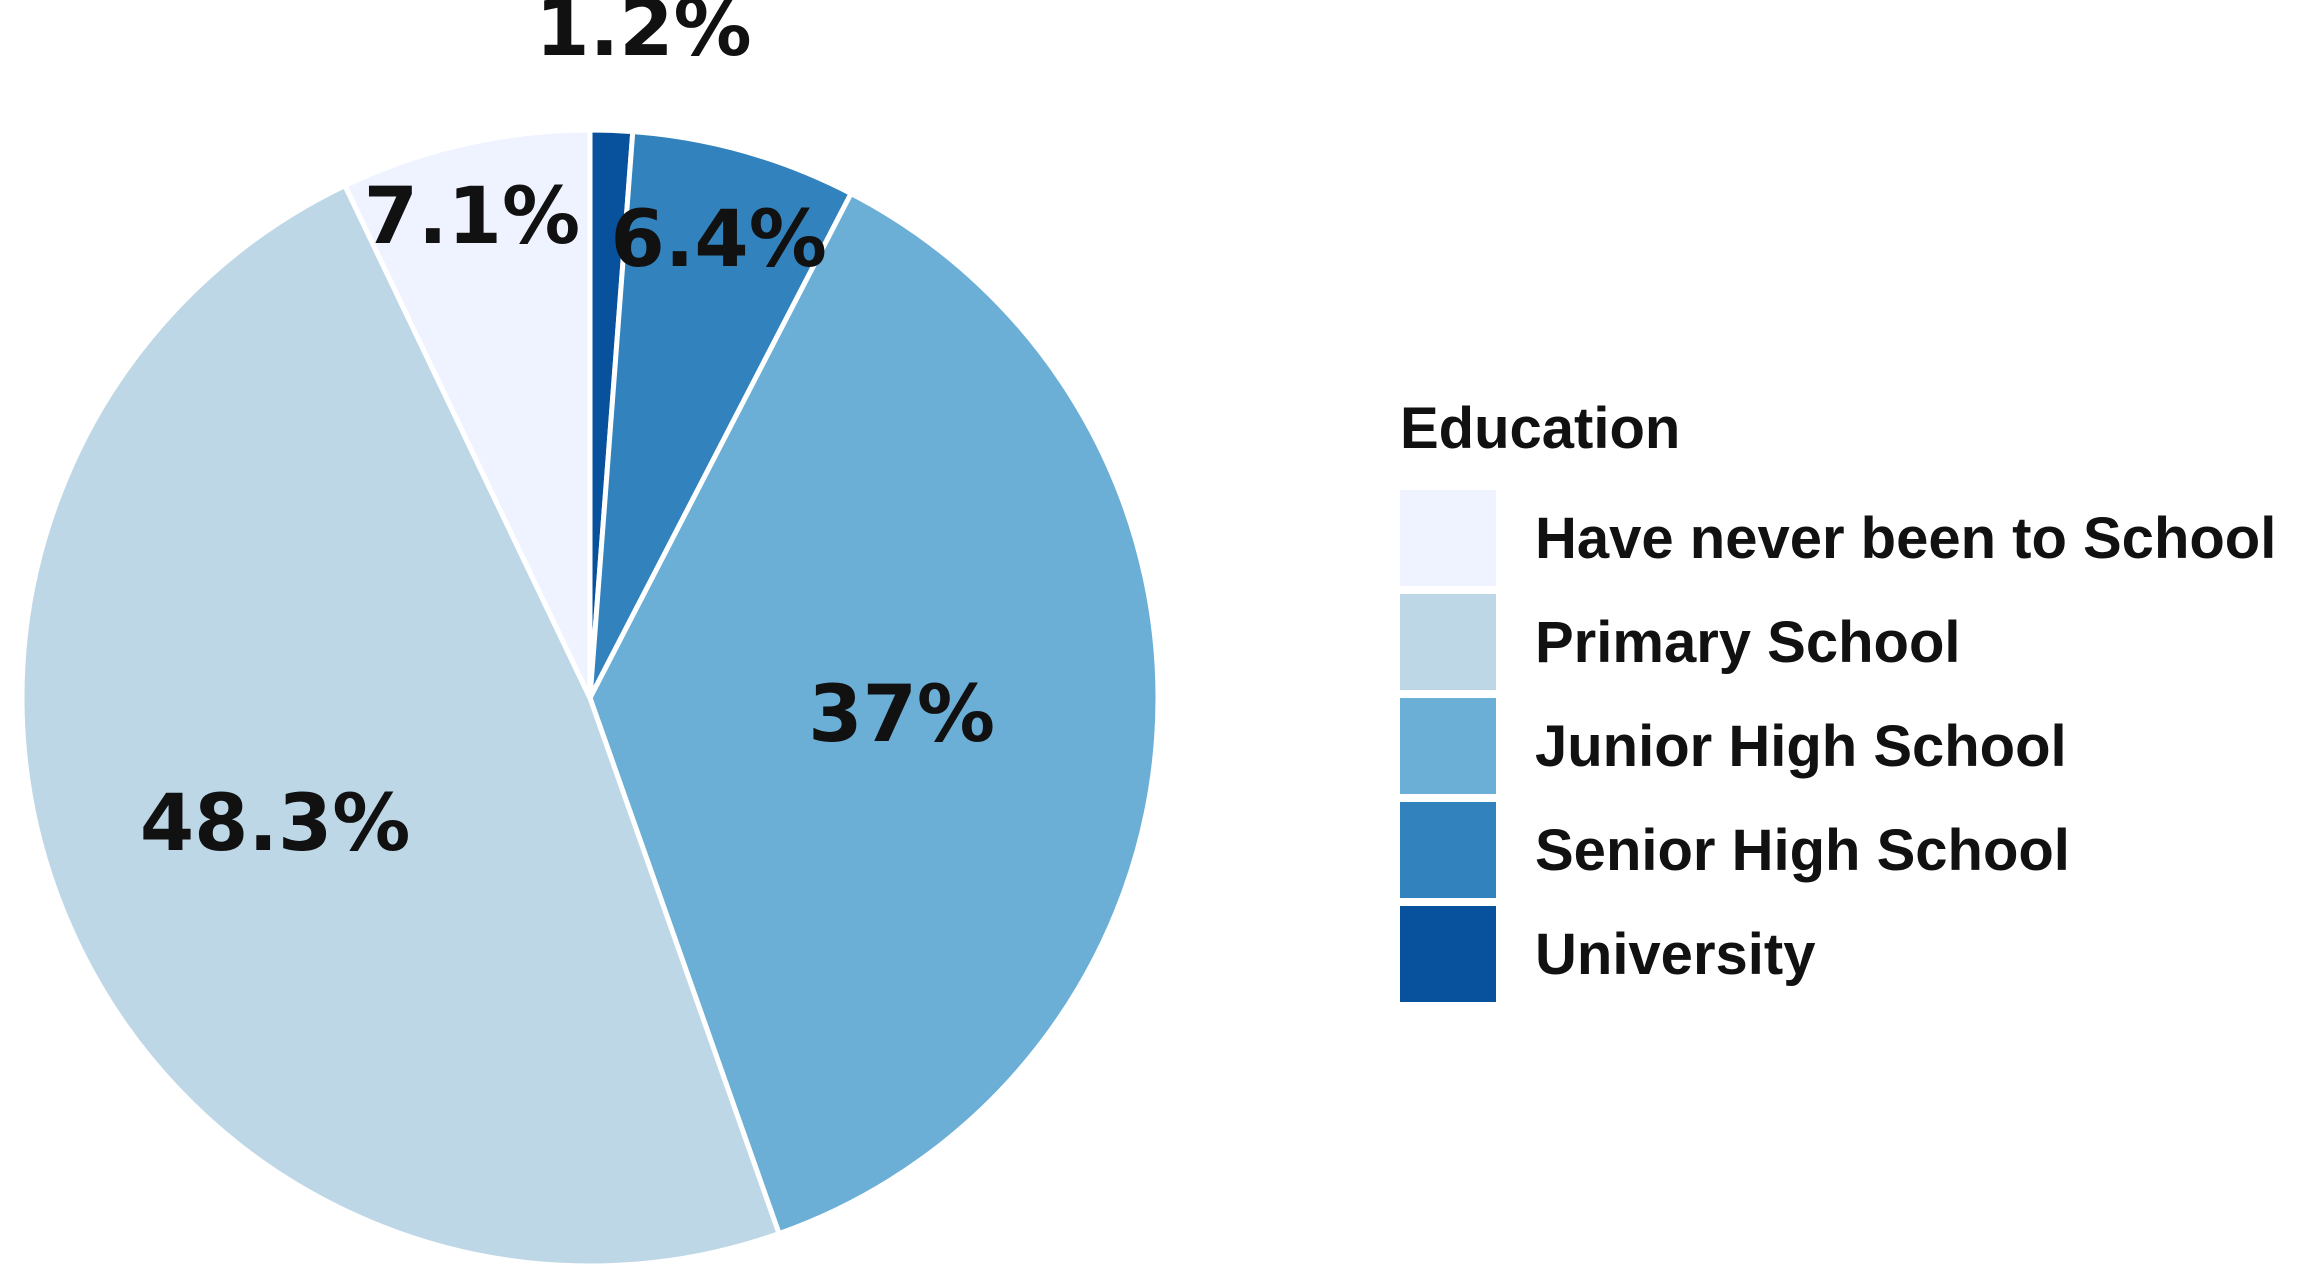  I want to click on legend-swatch-junior-high-school, so click(1448, 746).